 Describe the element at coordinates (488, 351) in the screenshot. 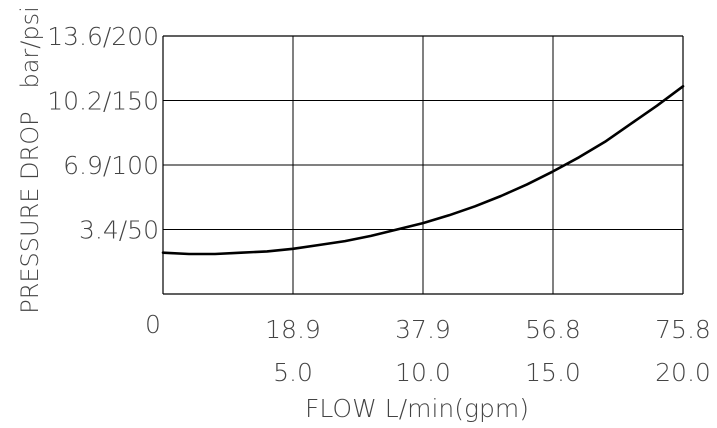

I see `x-tick-labels: 18.9 37.9 56.8 75.8 5.0 10.0 15.0 20.0` at that location.